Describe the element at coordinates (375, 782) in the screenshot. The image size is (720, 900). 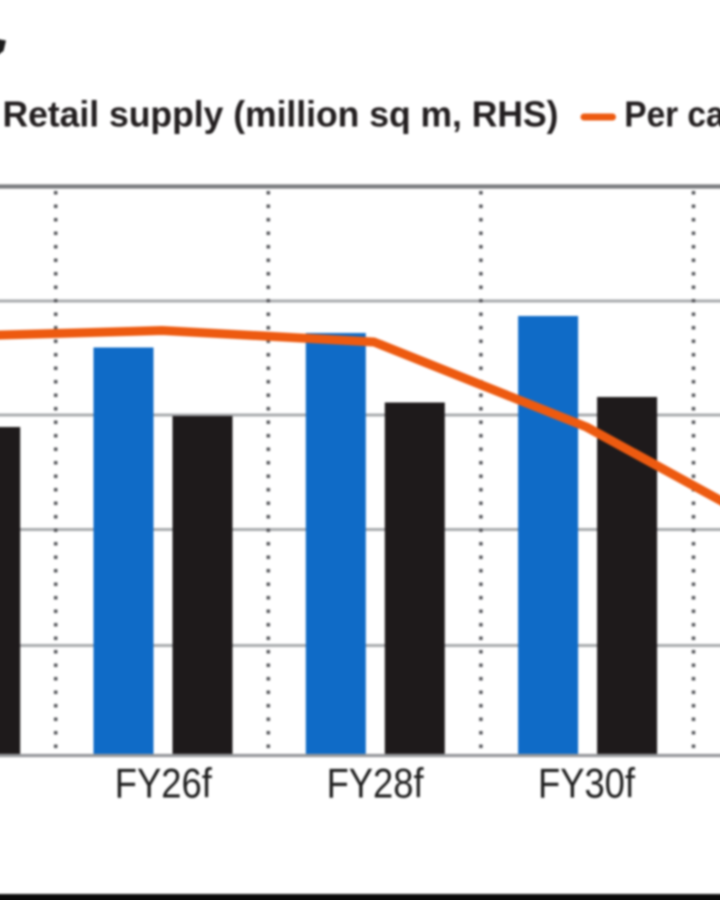
I see `svg-text: FY28f` at that location.